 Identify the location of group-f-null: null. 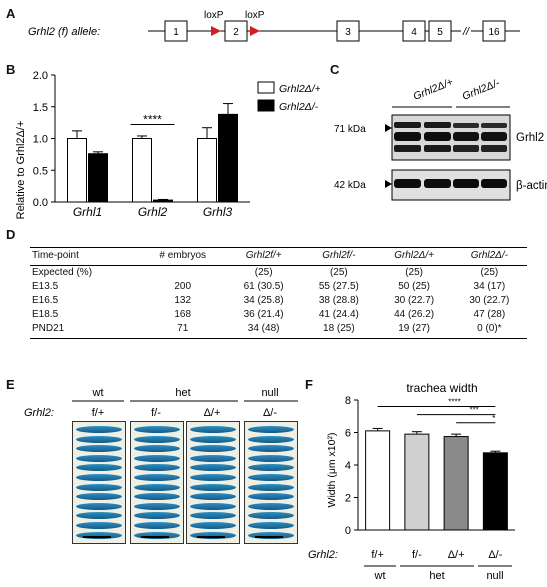
(494, 576).